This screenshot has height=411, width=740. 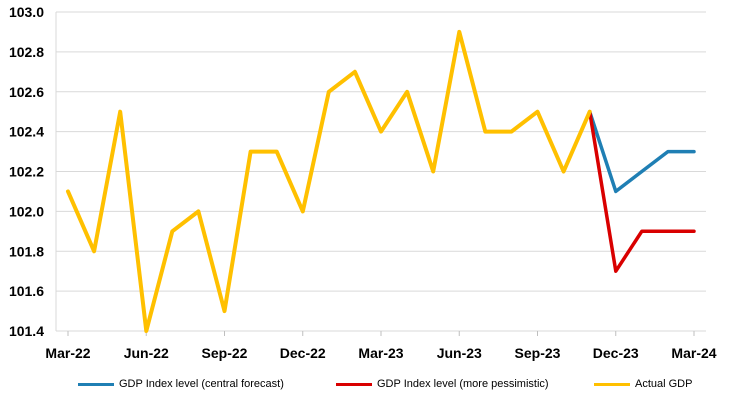 I want to click on x-tick-label: Mar-23, so click(x=380, y=353).